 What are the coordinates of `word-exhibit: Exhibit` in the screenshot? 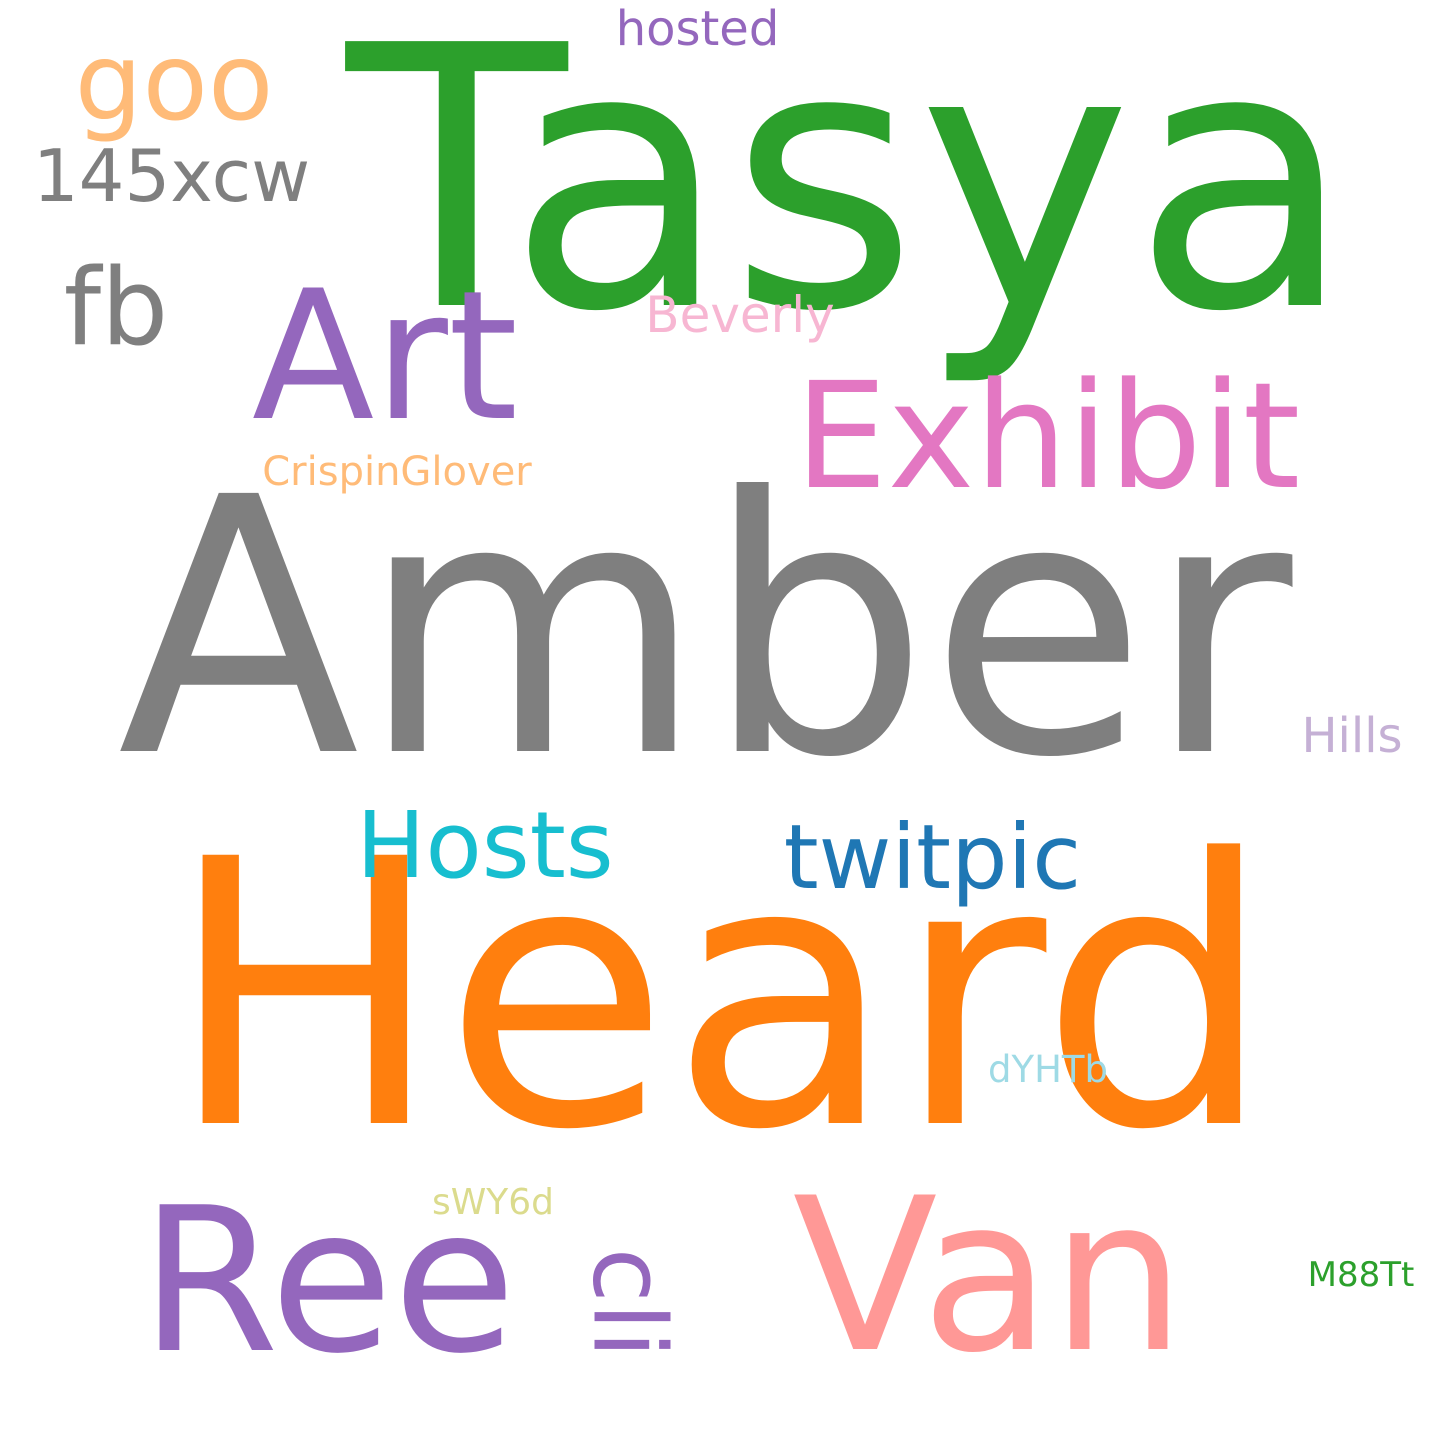 It's located at (1047, 436).